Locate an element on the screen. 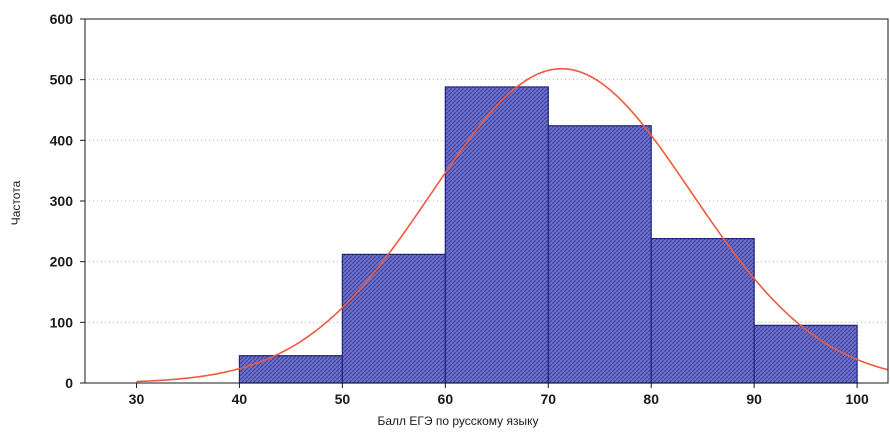  x-tick-label: 50 is located at coordinates (343, 399).